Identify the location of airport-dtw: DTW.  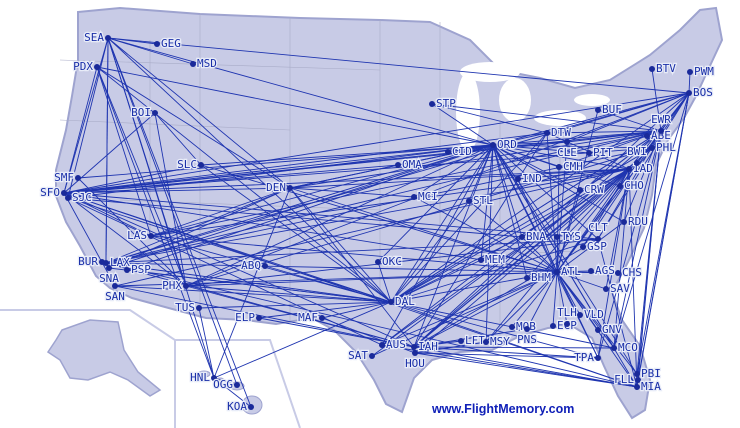
(558, 132).